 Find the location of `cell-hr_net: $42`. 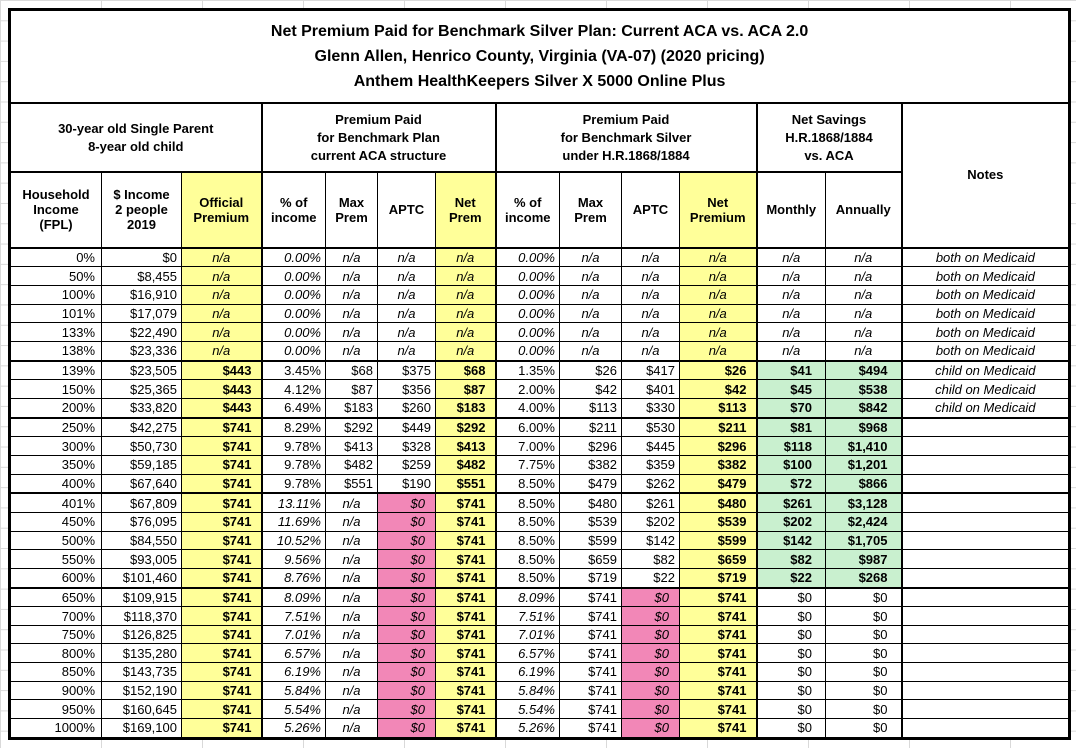

cell-hr_net: $42 is located at coordinates (718, 389).